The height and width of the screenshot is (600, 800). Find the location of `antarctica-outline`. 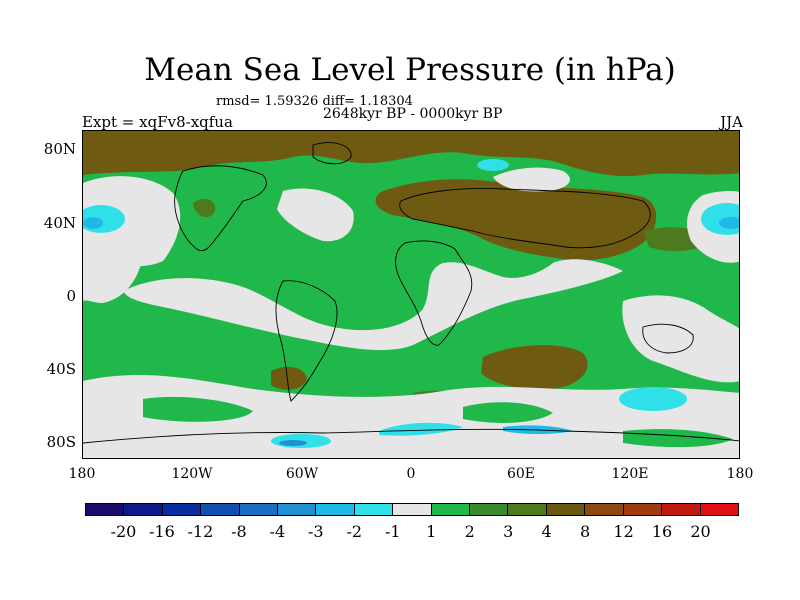

antarctica-outline is located at coordinates (411, 436).